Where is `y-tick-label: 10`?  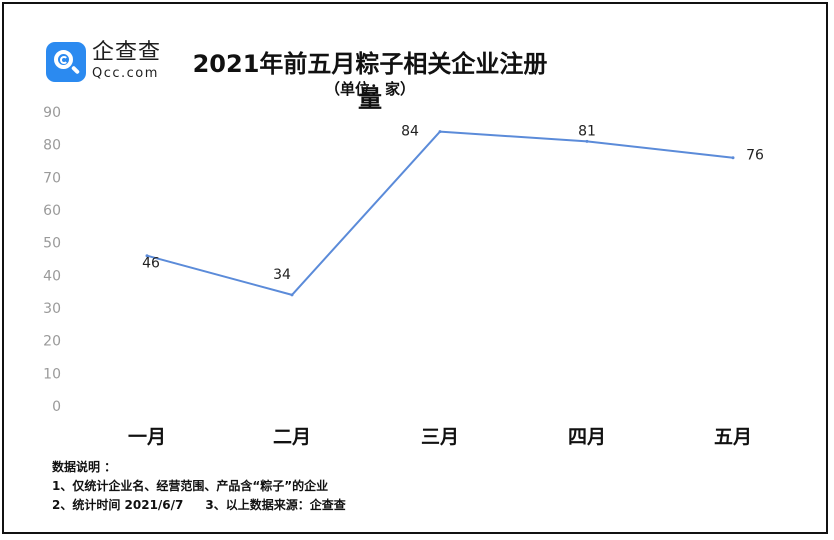 y-tick-label: 10 is located at coordinates (52, 374).